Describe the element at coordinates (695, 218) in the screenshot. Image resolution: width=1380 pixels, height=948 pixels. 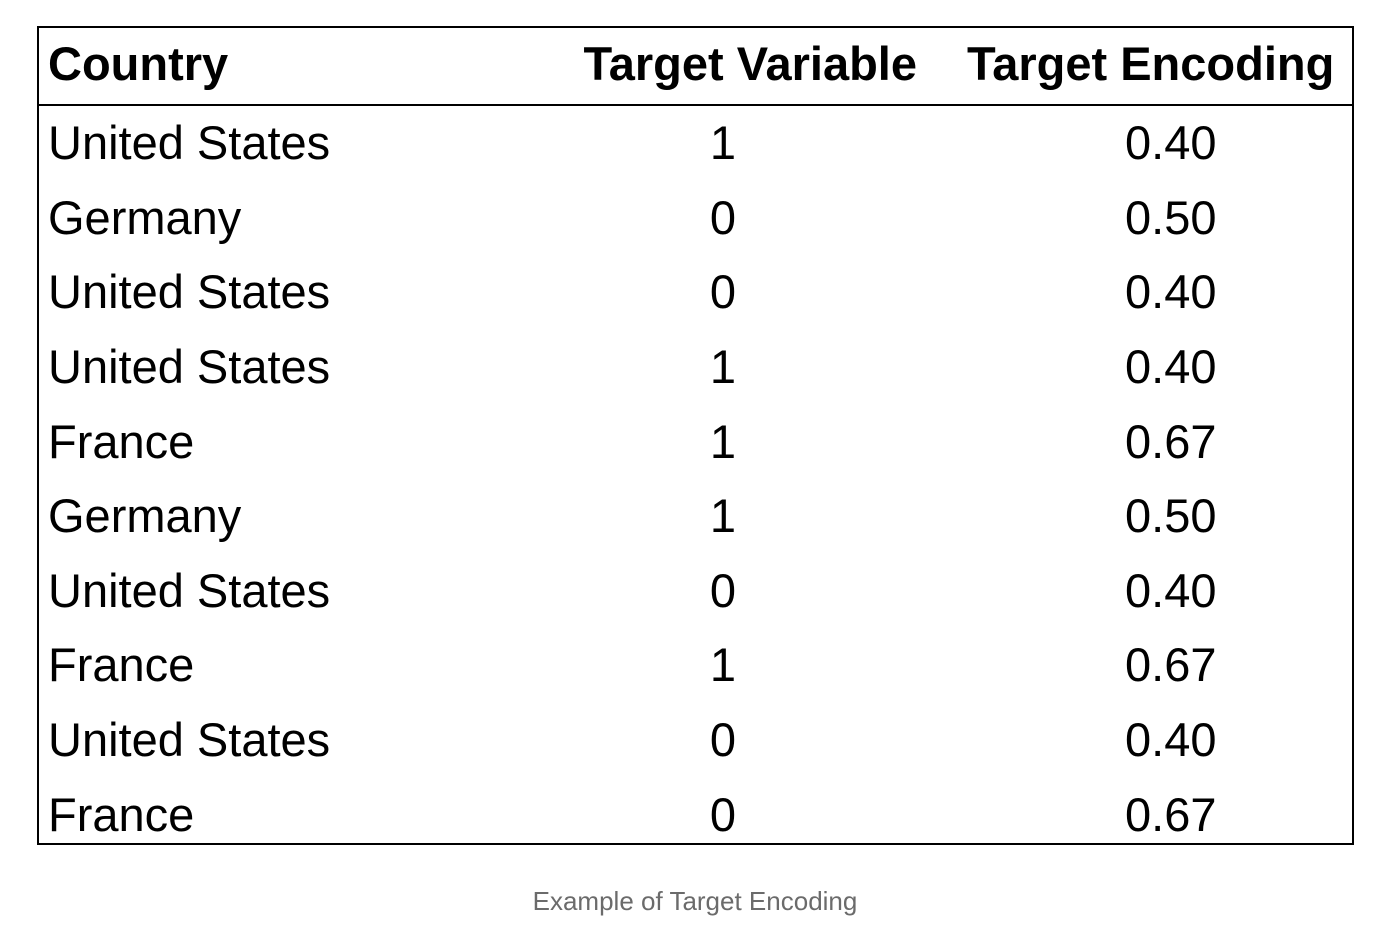
I see `table-row: Germany 0 0.50` at that location.